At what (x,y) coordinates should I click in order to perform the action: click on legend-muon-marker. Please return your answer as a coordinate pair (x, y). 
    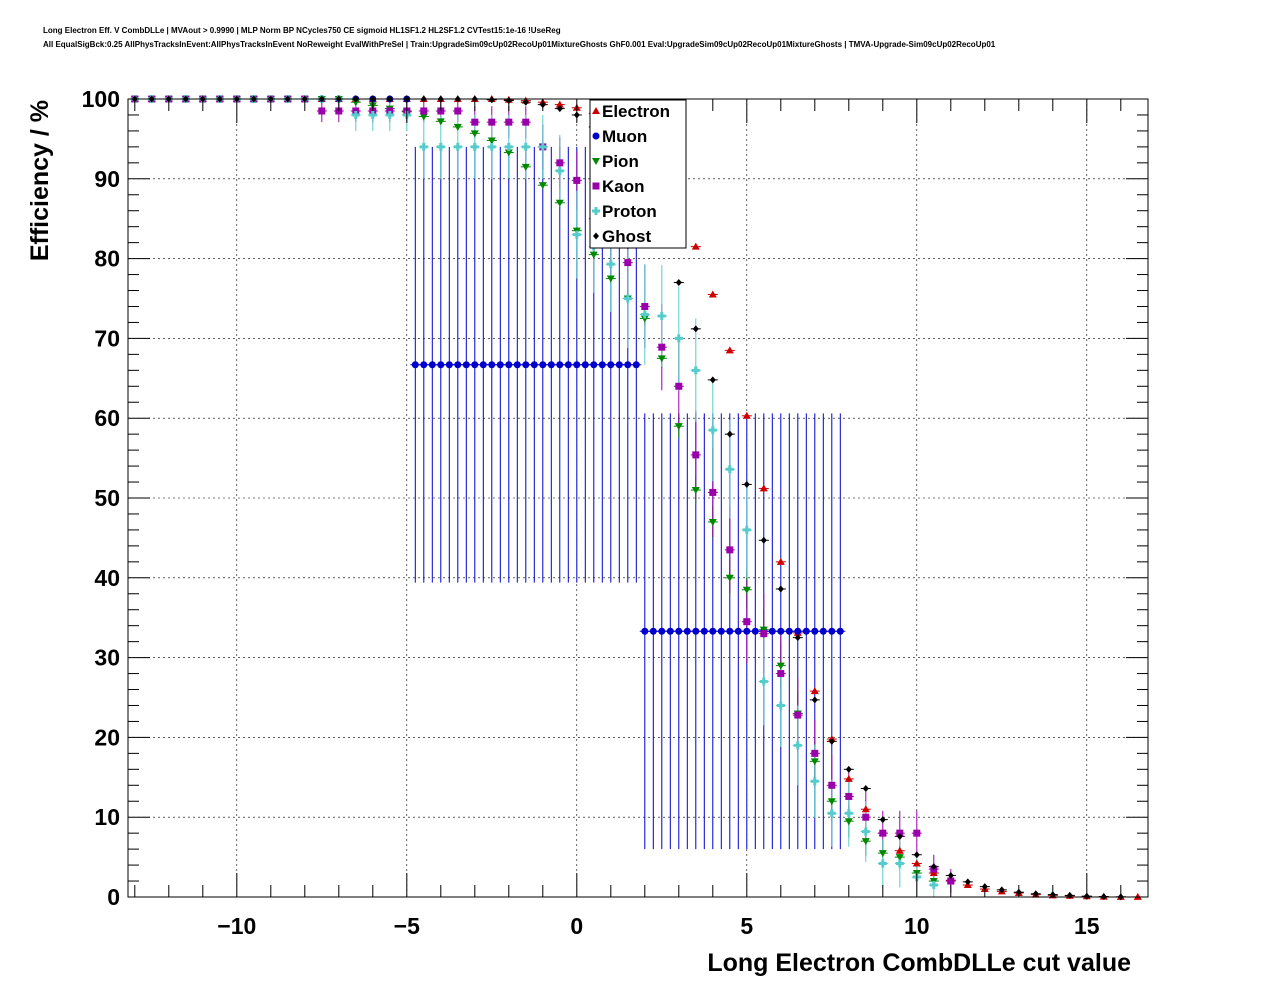
    Looking at the image, I should click on (596, 136).